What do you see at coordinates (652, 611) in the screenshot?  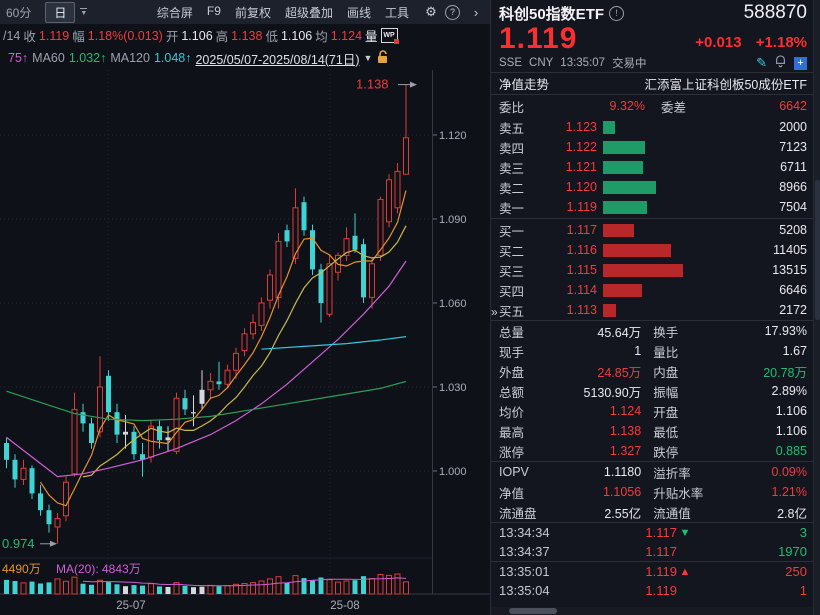 I see `horizontal-scrollbar` at bounding box center [652, 611].